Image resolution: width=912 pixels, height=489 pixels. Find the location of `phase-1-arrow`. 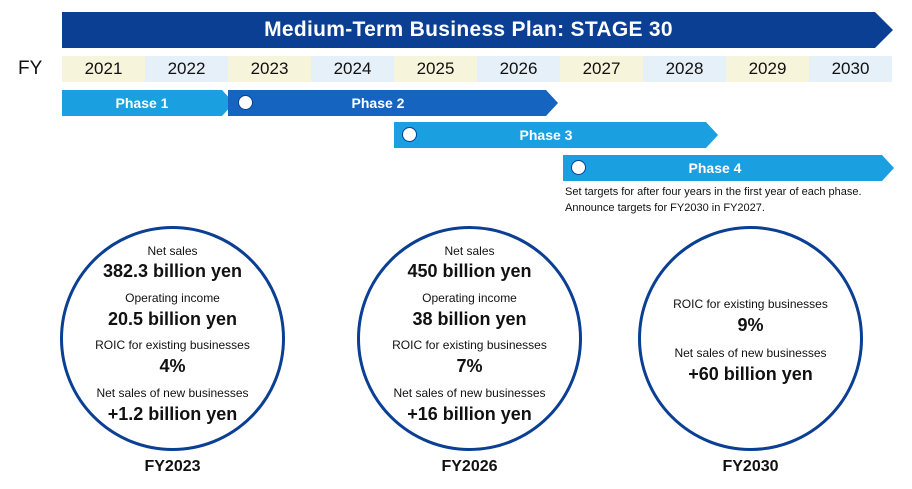

phase-1-arrow is located at coordinates (148, 103).